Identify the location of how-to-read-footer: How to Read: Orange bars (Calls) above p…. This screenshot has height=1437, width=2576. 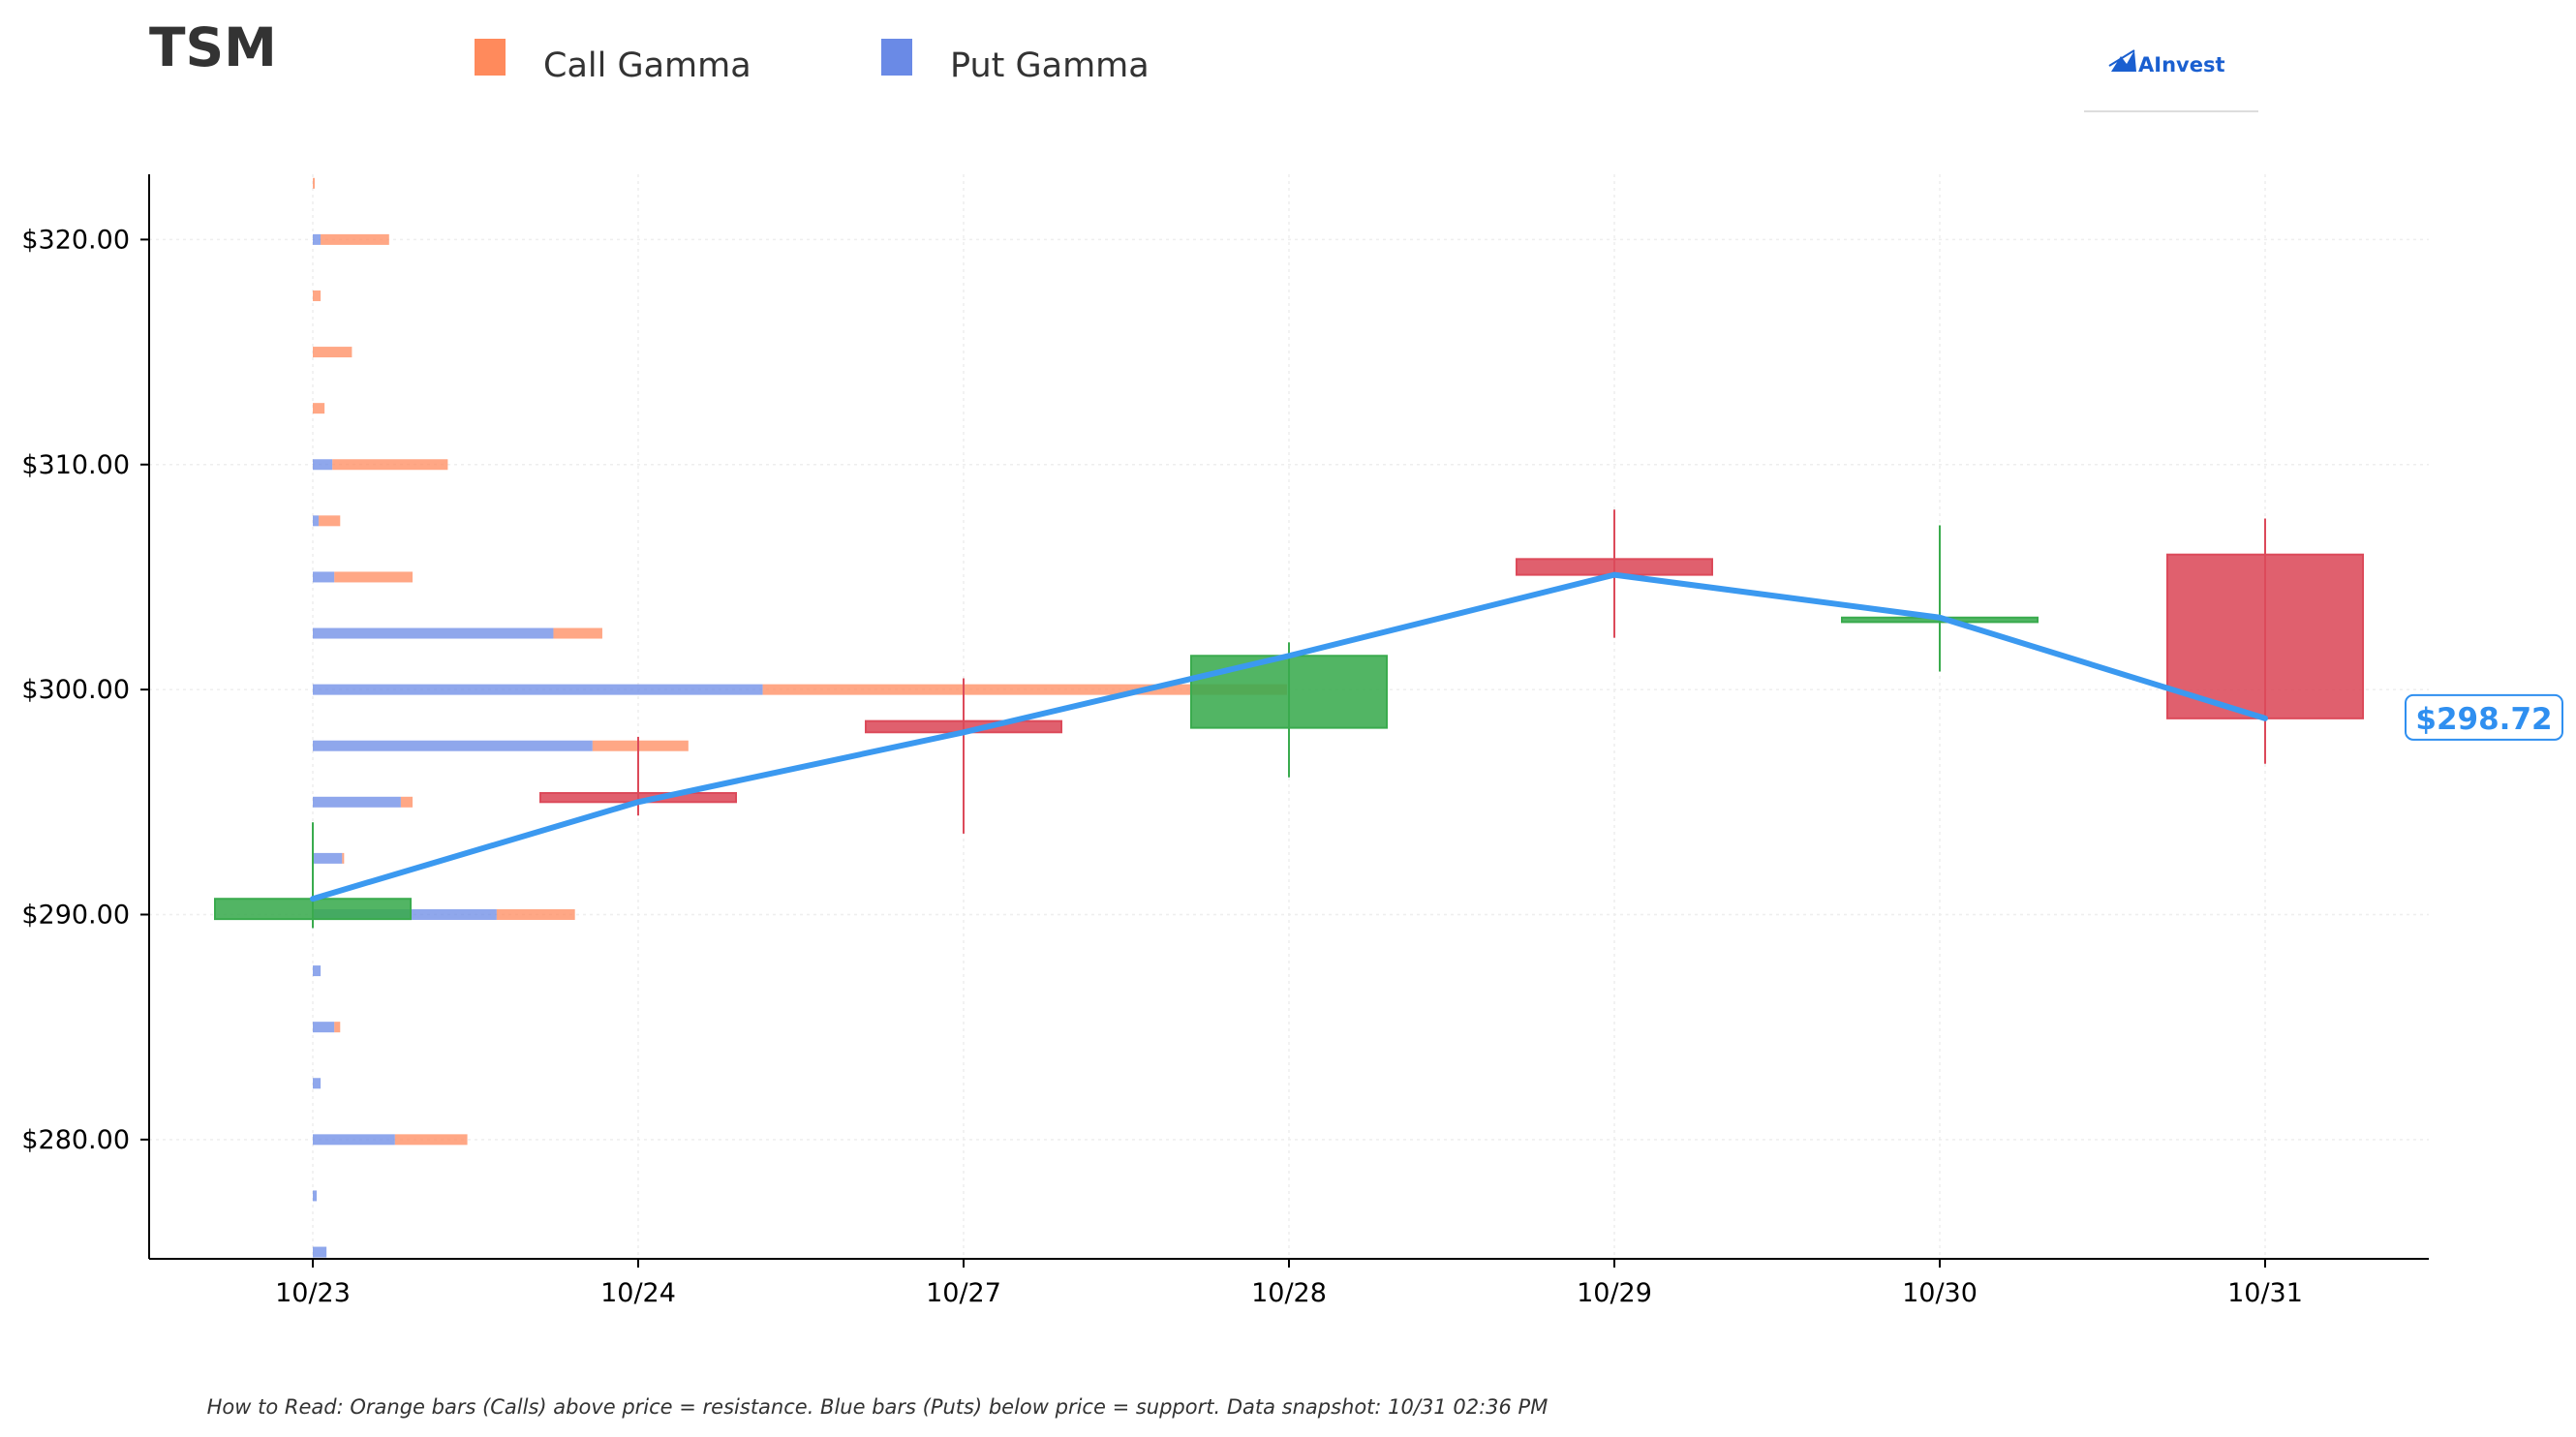
(878, 1407).